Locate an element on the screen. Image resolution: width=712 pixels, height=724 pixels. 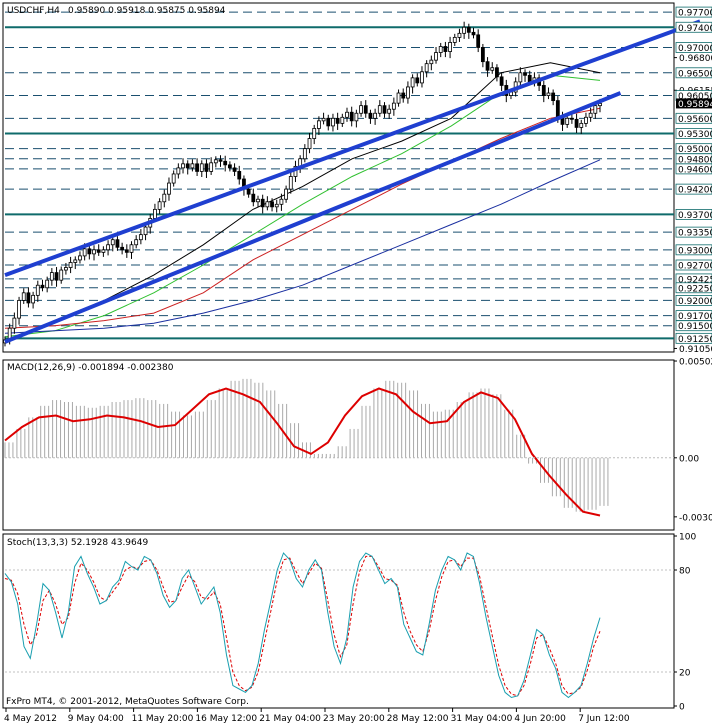
ohlc-readout: 0.95890 0.95918 0.95875 0.95894 is located at coordinates (147, 11).